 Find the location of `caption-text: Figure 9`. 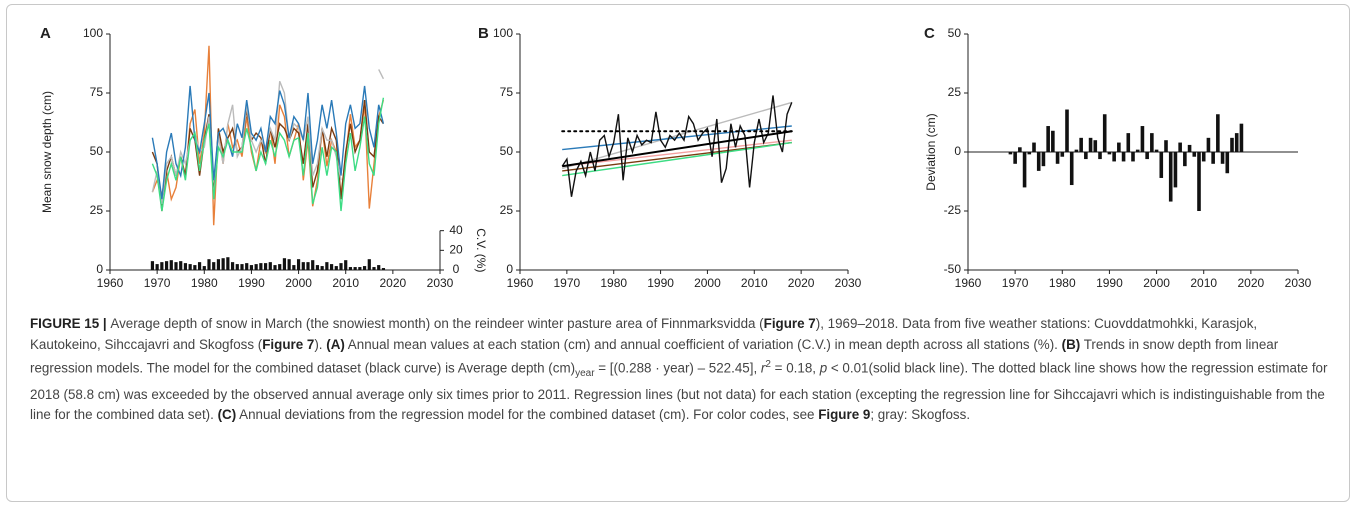

caption-text: Figure 9 is located at coordinates (844, 415).